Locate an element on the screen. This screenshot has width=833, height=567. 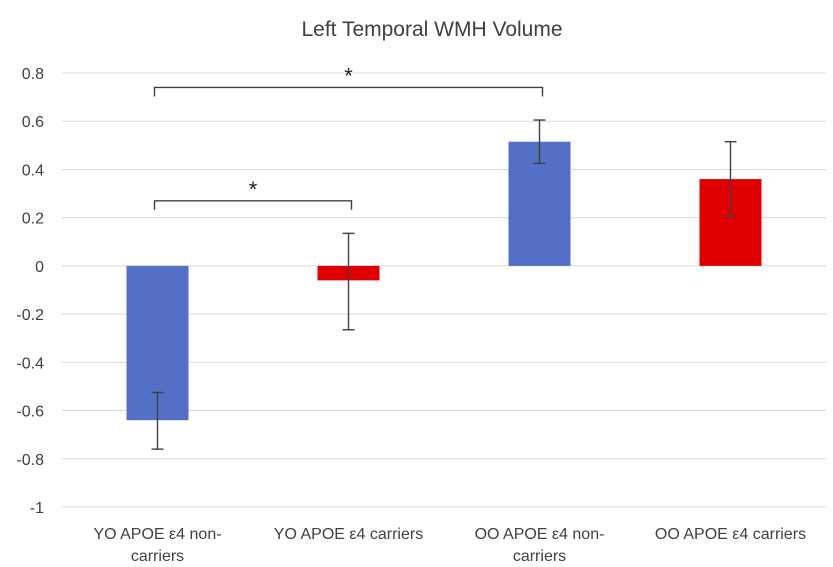
y-tick-label: -0.6 is located at coordinates (30, 412).